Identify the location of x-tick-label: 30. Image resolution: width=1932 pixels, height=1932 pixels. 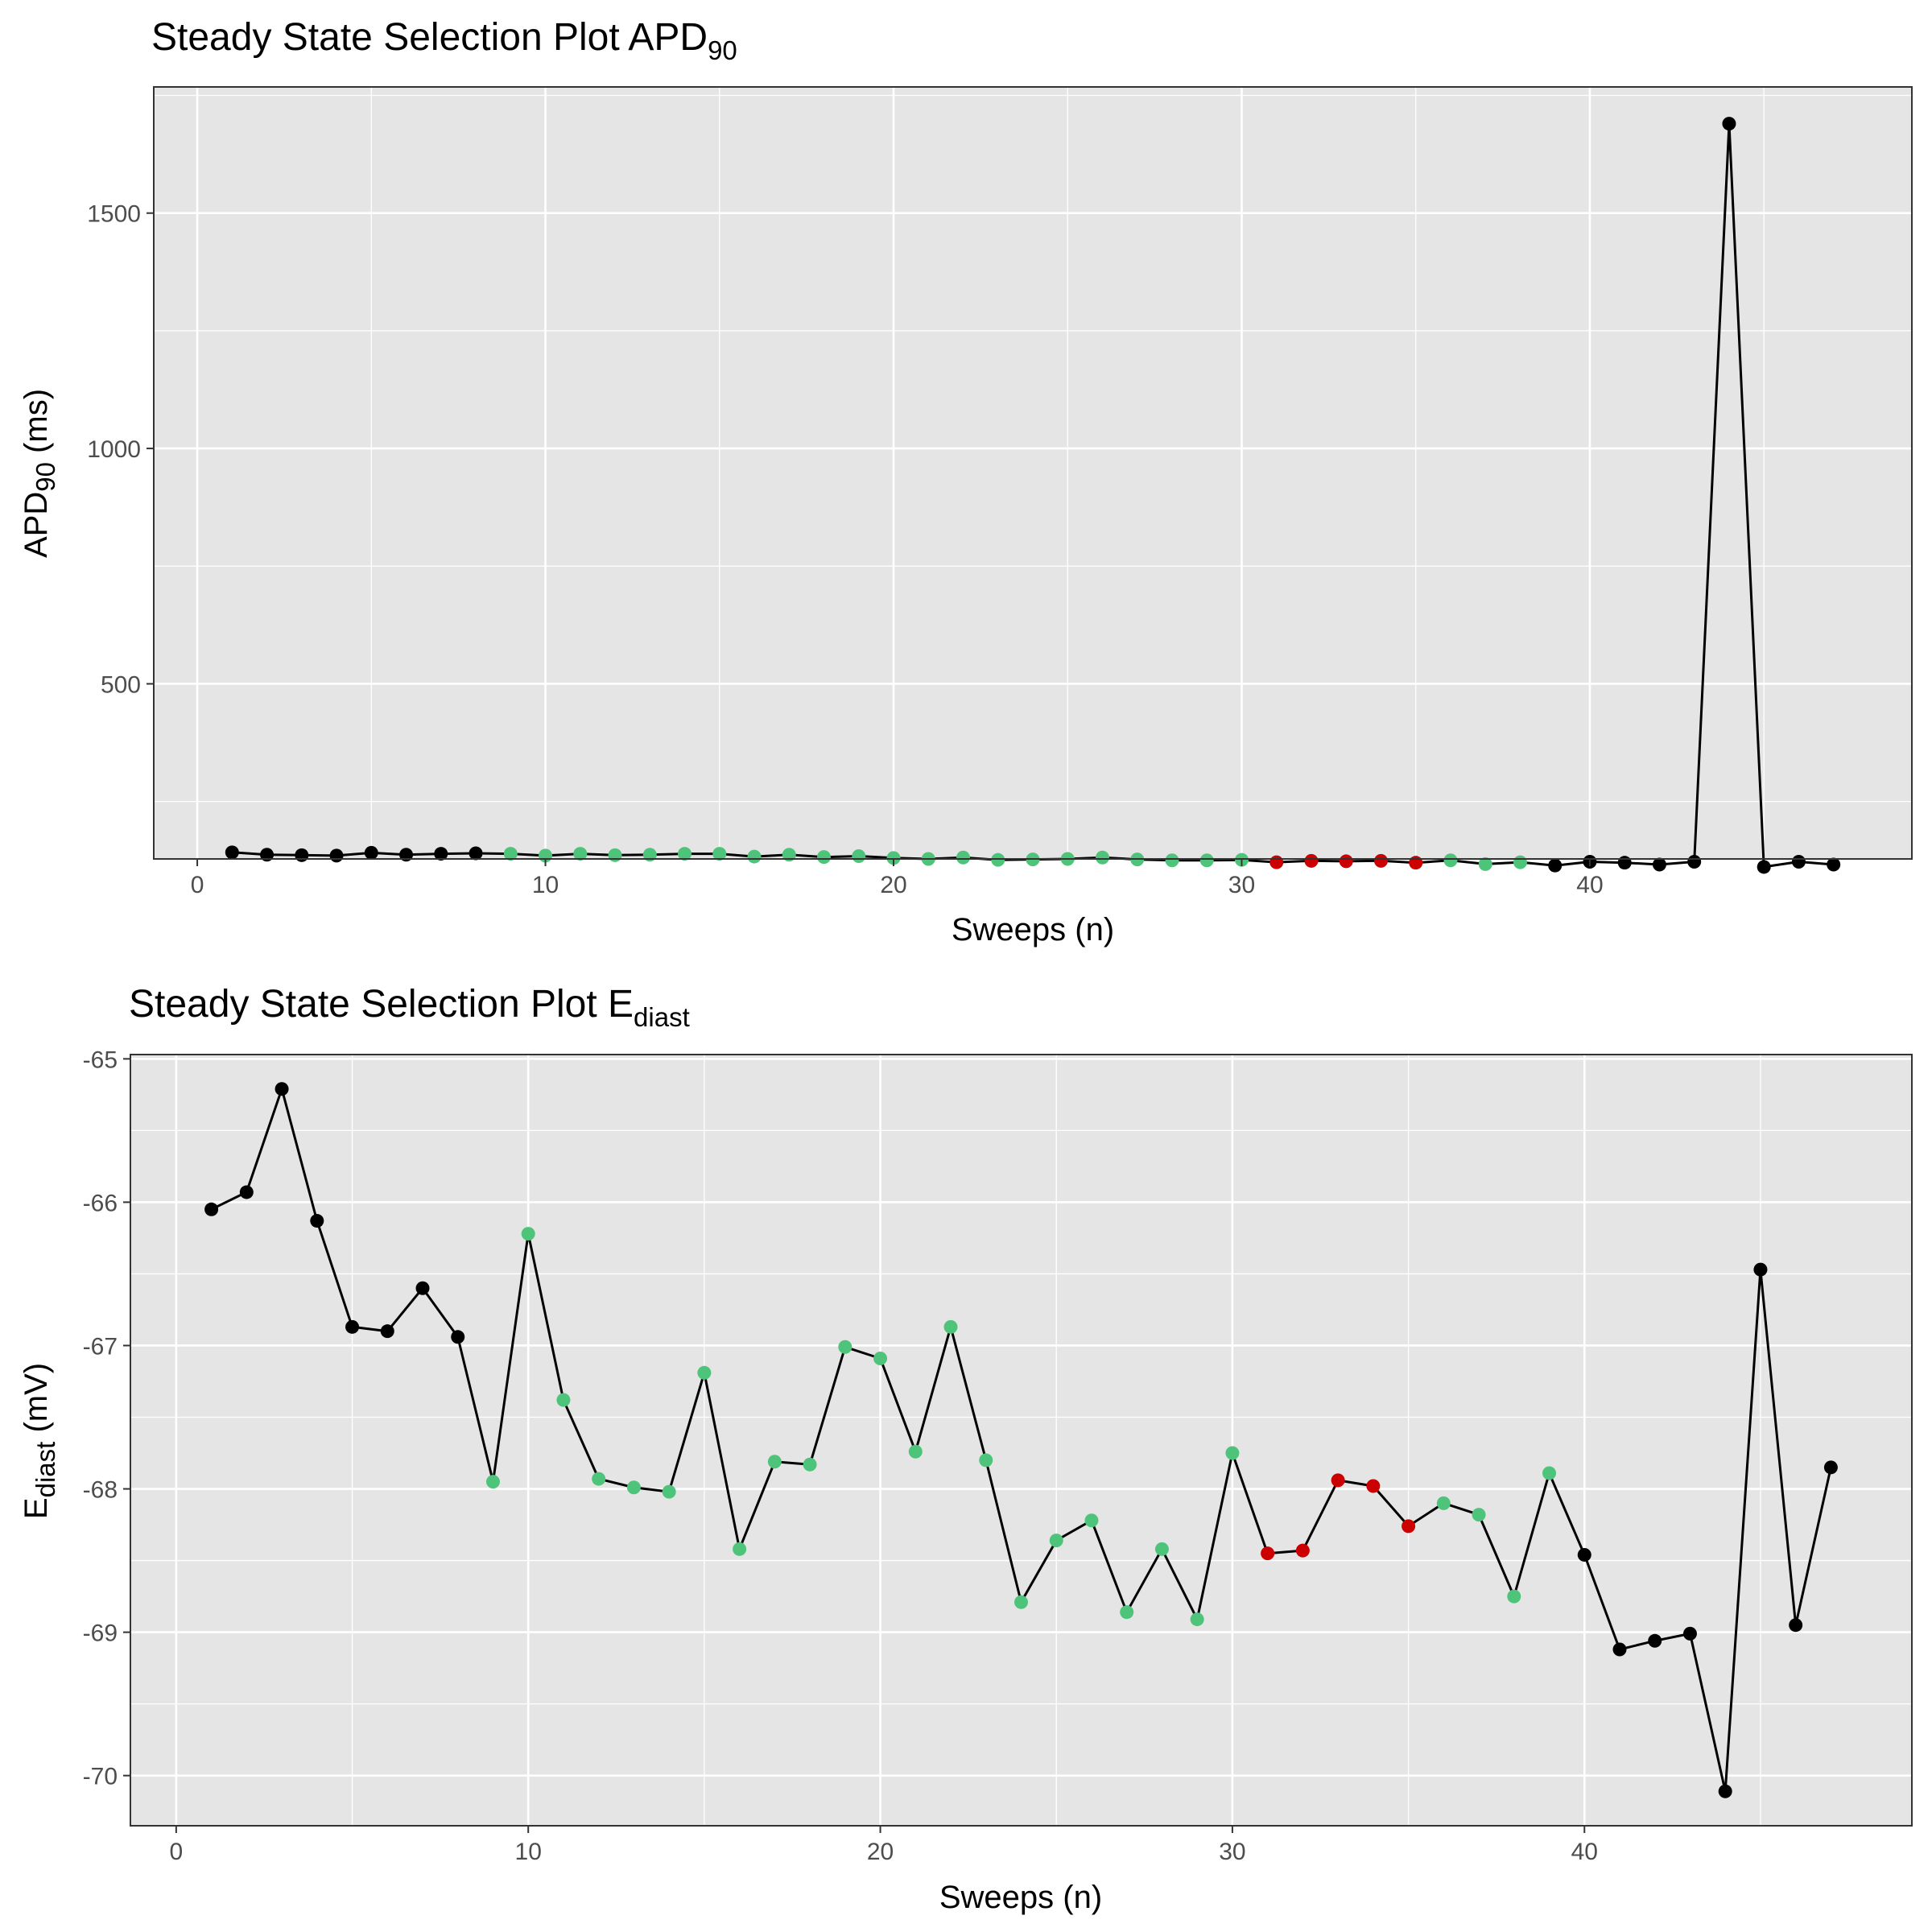
(1241, 885).